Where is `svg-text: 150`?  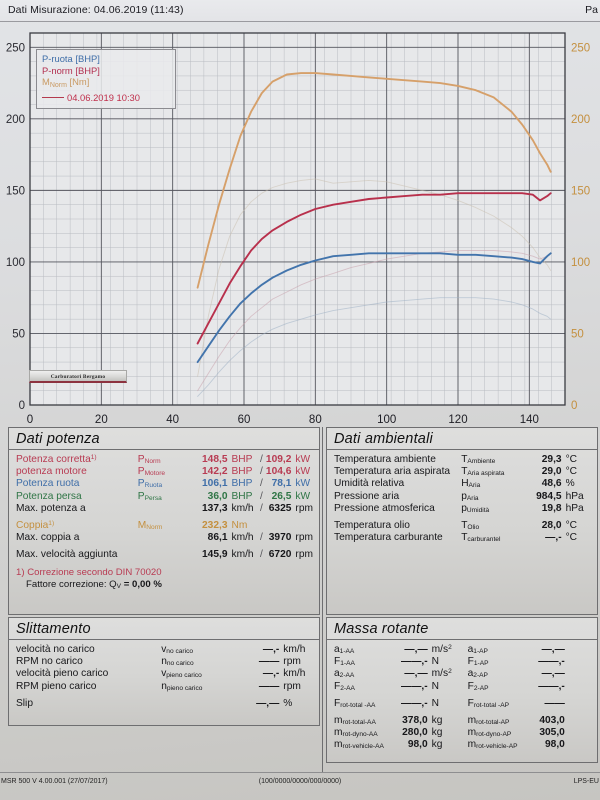 svg-text: 150 is located at coordinates (15, 191).